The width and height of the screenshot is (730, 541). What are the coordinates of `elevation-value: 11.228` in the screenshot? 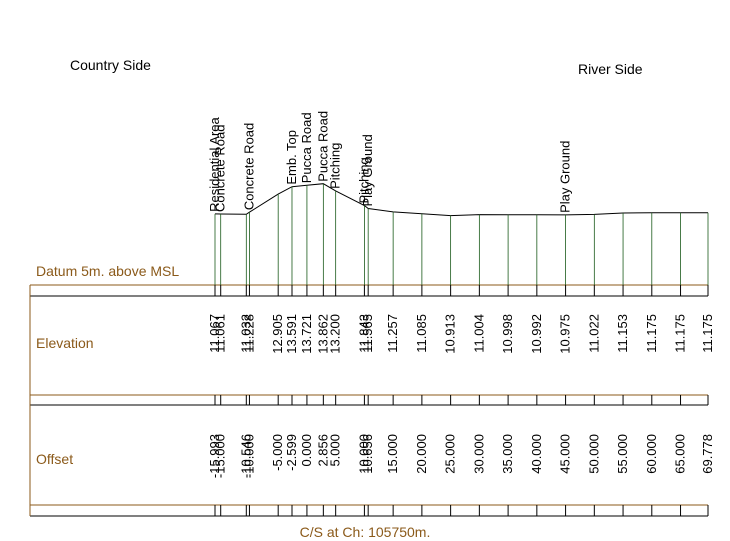 It's located at (248, 333).